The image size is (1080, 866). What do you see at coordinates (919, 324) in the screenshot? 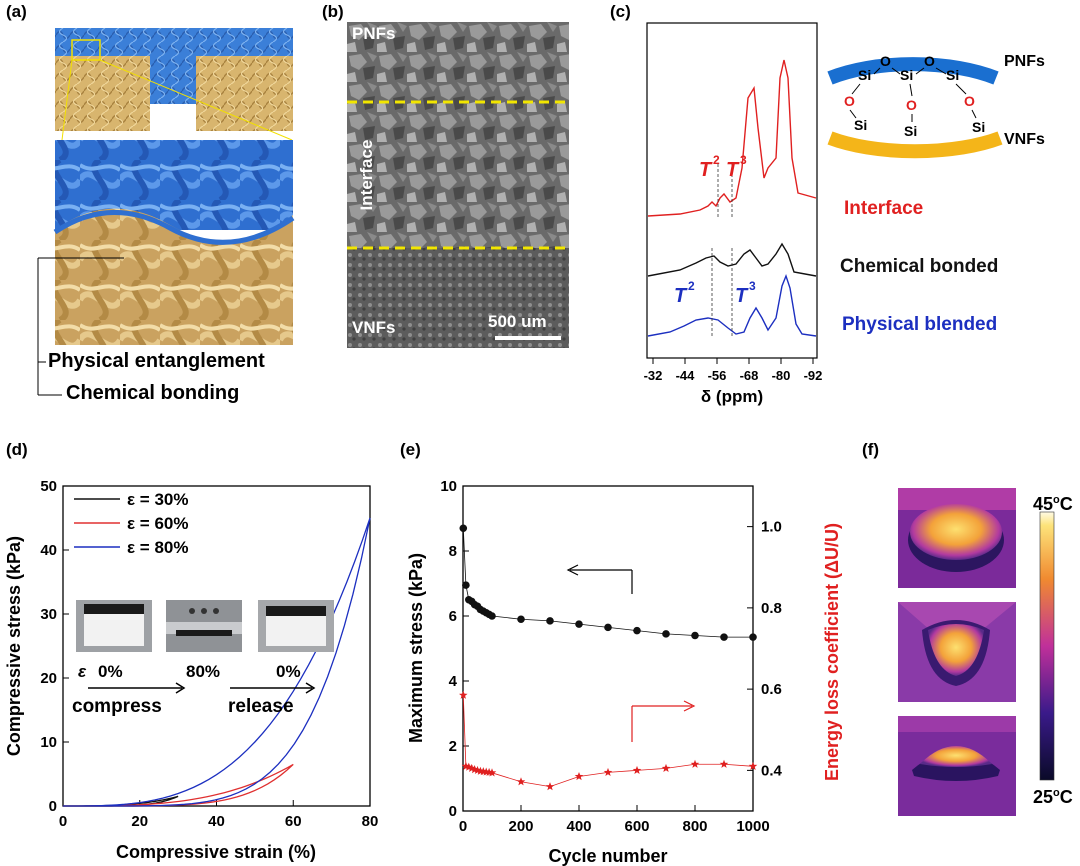
I see `nmr-legend-physical: Physical blended` at bounding box center [919, 324].